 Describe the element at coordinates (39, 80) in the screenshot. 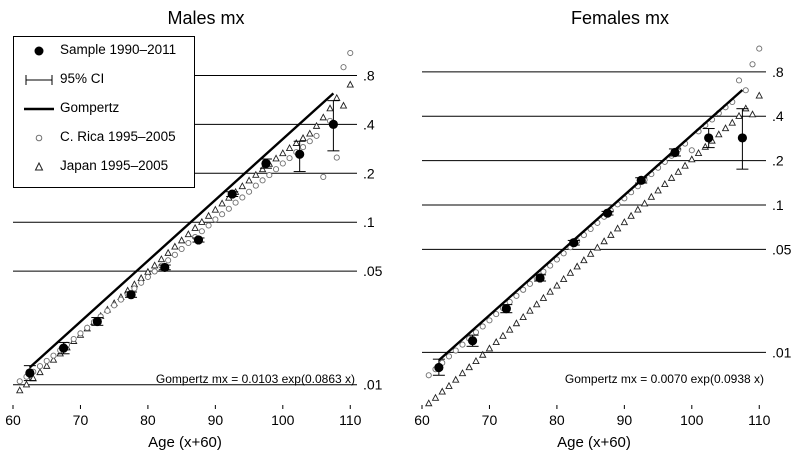

I see `error-bar-icon` at that location.